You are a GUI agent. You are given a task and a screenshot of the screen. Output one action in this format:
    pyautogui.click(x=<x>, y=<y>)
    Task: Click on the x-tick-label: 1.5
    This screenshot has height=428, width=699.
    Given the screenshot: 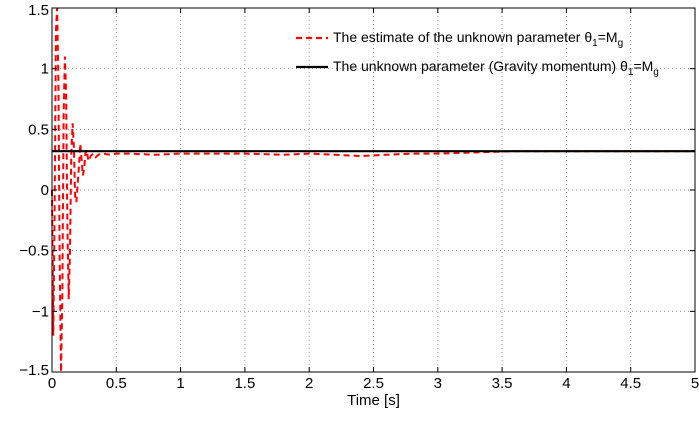 What is the action you would take?
    pyautogui.click(x=244, y=383)
    